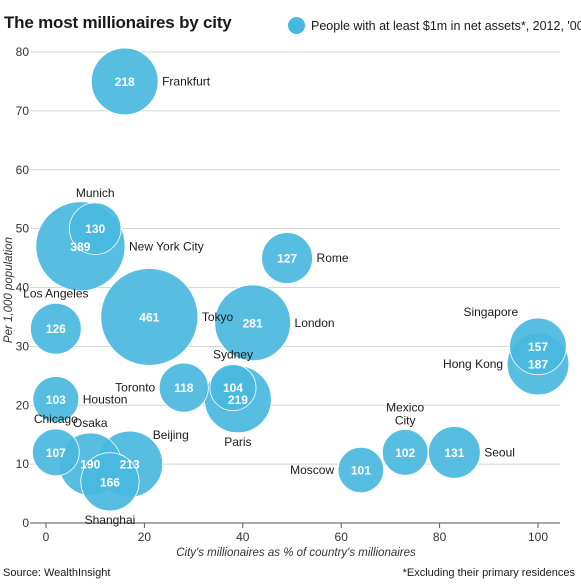  What do you see at coordinates (55, 293) in the screenshot?
I see `city-label-los-angeles: Los Angeles` at bounding box center [55, 293].